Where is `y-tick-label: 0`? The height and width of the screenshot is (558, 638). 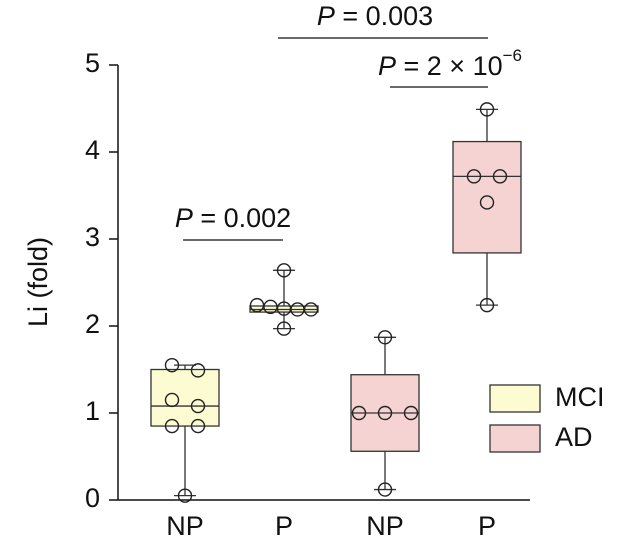 y-tick-label: 0 is located at coordinates (92, 498).